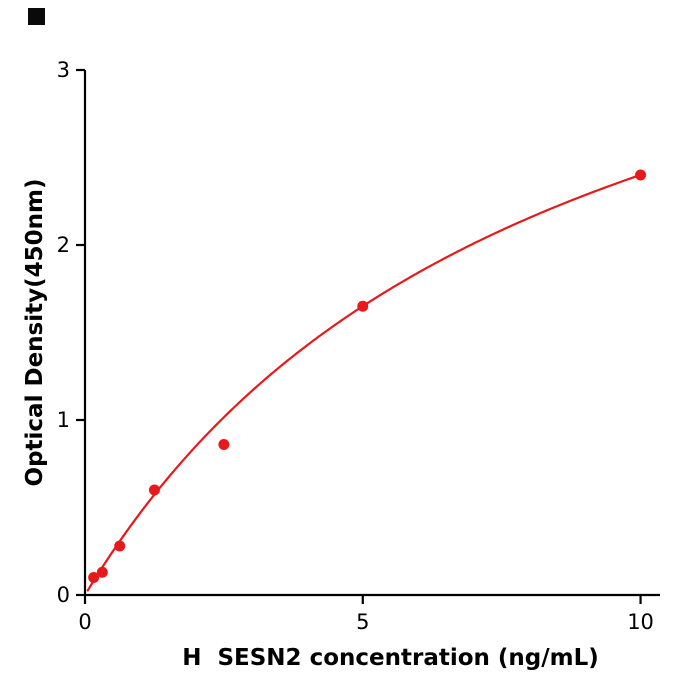  Describe the element at coordinates (63, 70) in the screenshot. I see `y-tick-label: 3` at that location.